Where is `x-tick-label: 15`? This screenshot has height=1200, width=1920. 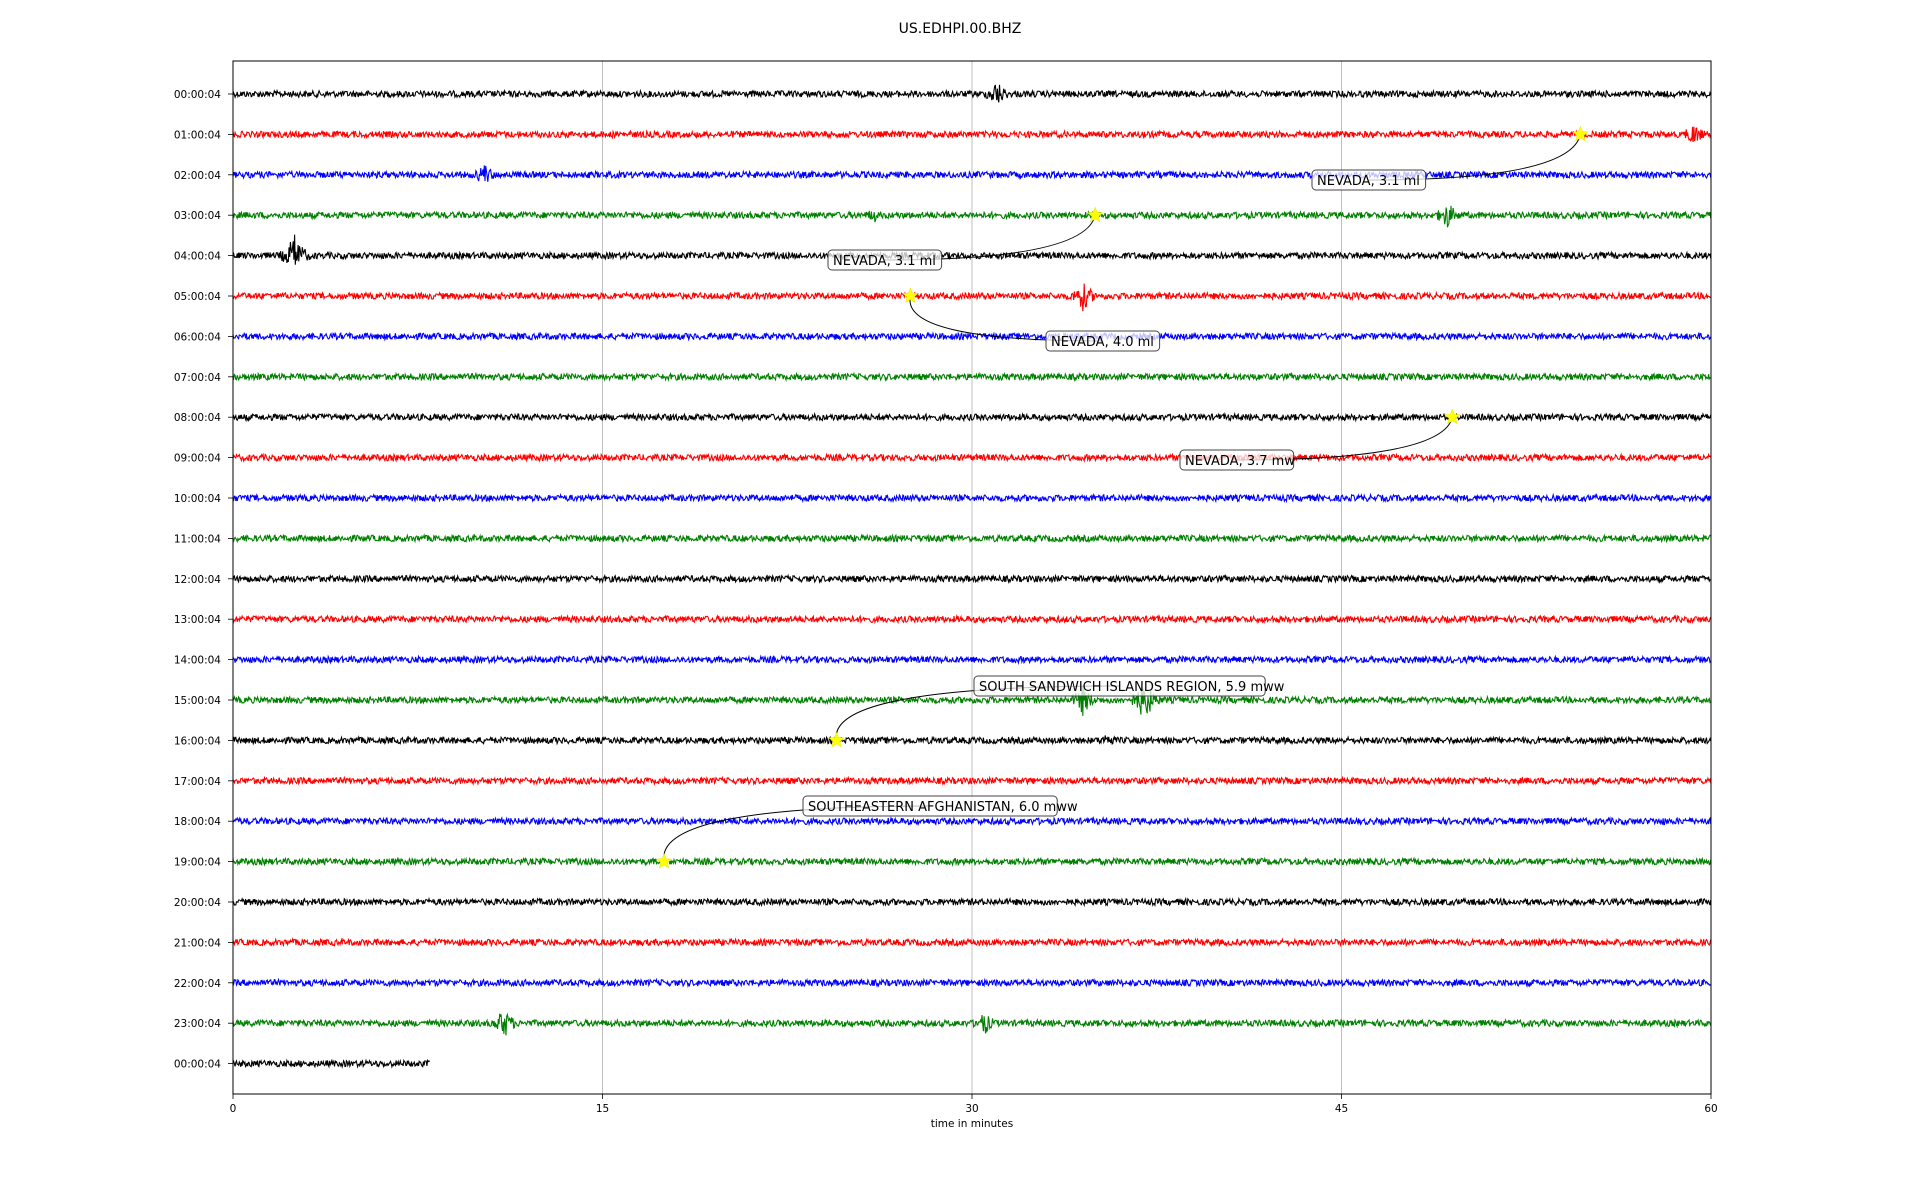 x-tick-label: 15 is located at coordinates (602, 1109).